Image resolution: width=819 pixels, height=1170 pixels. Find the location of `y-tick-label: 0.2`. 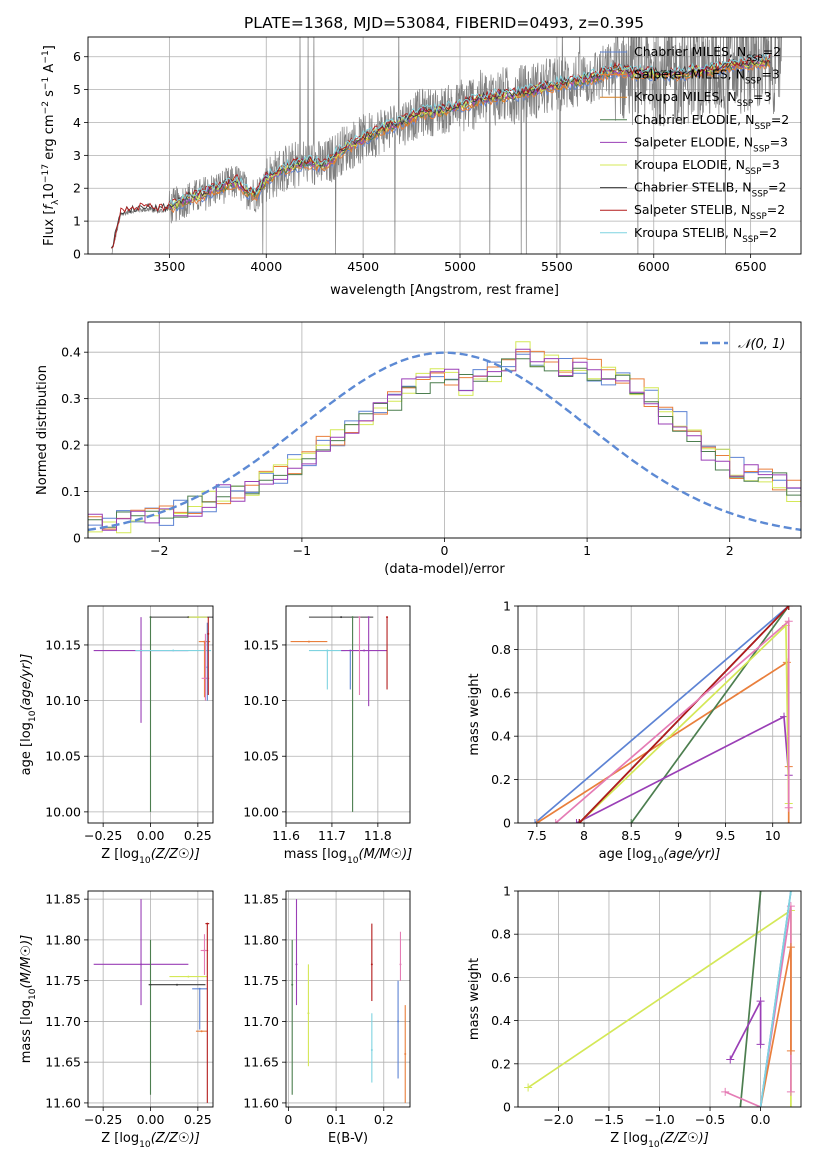

y-tick-label: 0.2 is located at coordinates (501, 779).